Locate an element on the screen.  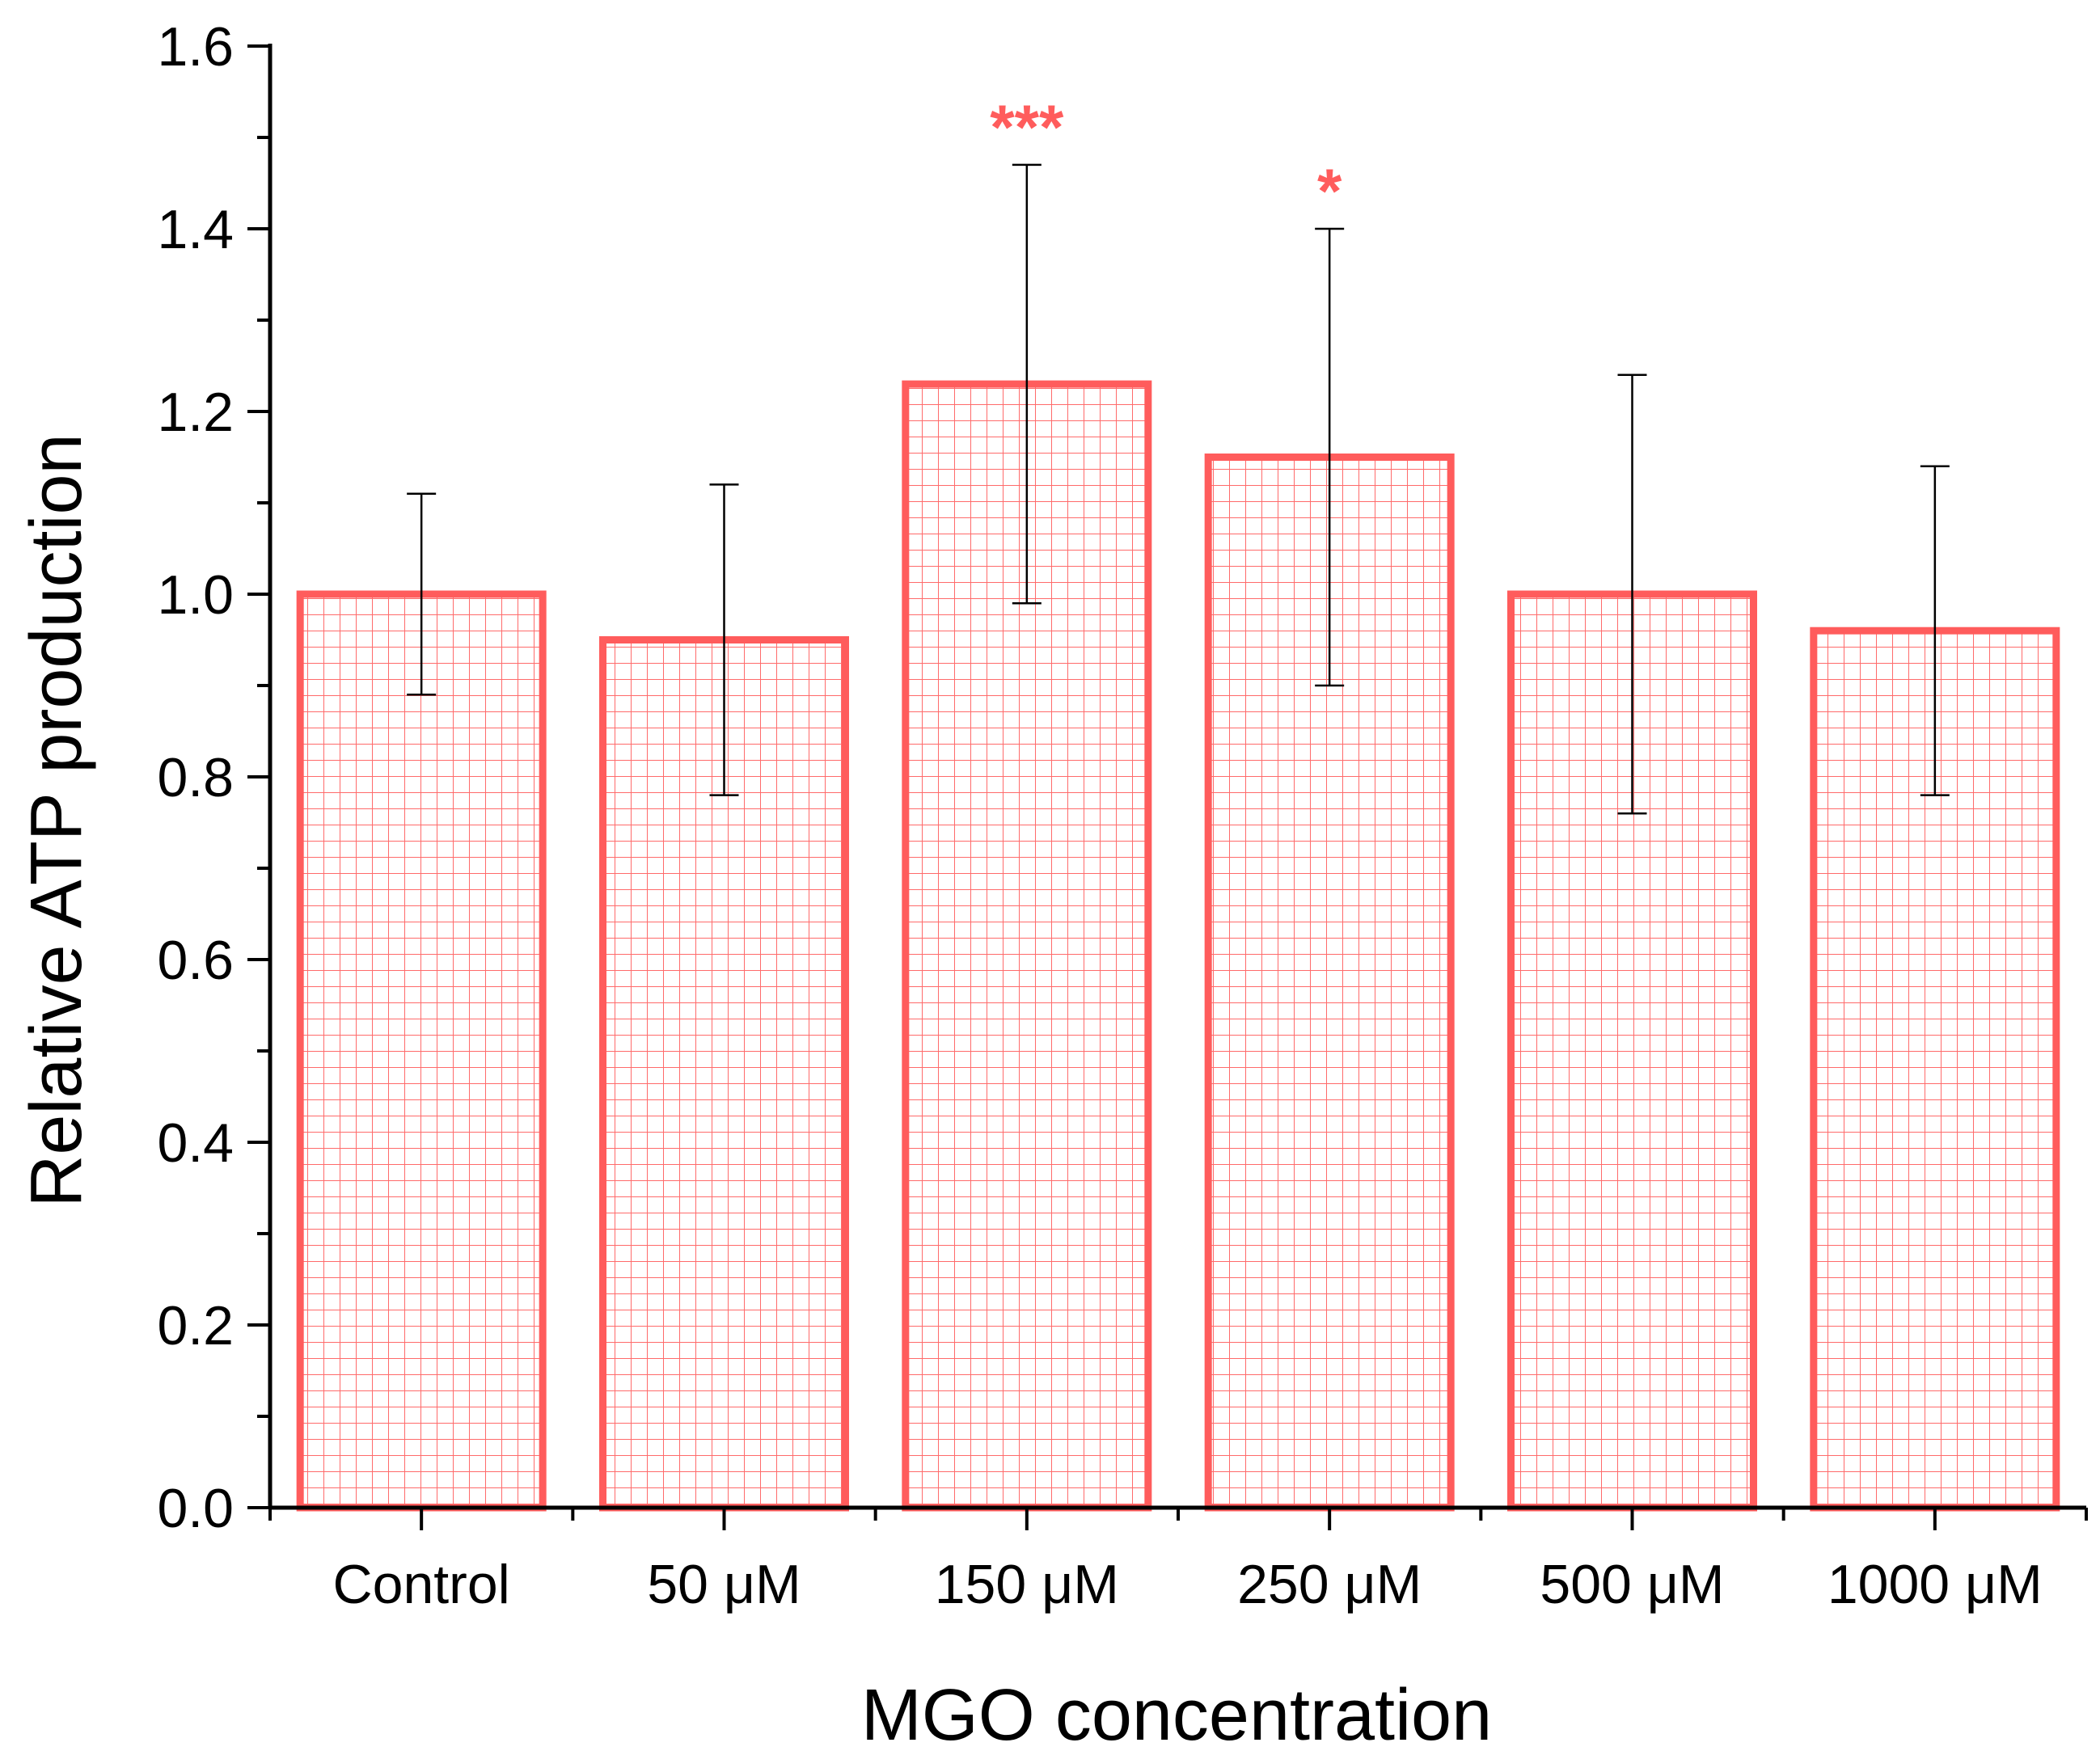
y-tick-label-2: 0.2 is located at coordinates (195, 1325).